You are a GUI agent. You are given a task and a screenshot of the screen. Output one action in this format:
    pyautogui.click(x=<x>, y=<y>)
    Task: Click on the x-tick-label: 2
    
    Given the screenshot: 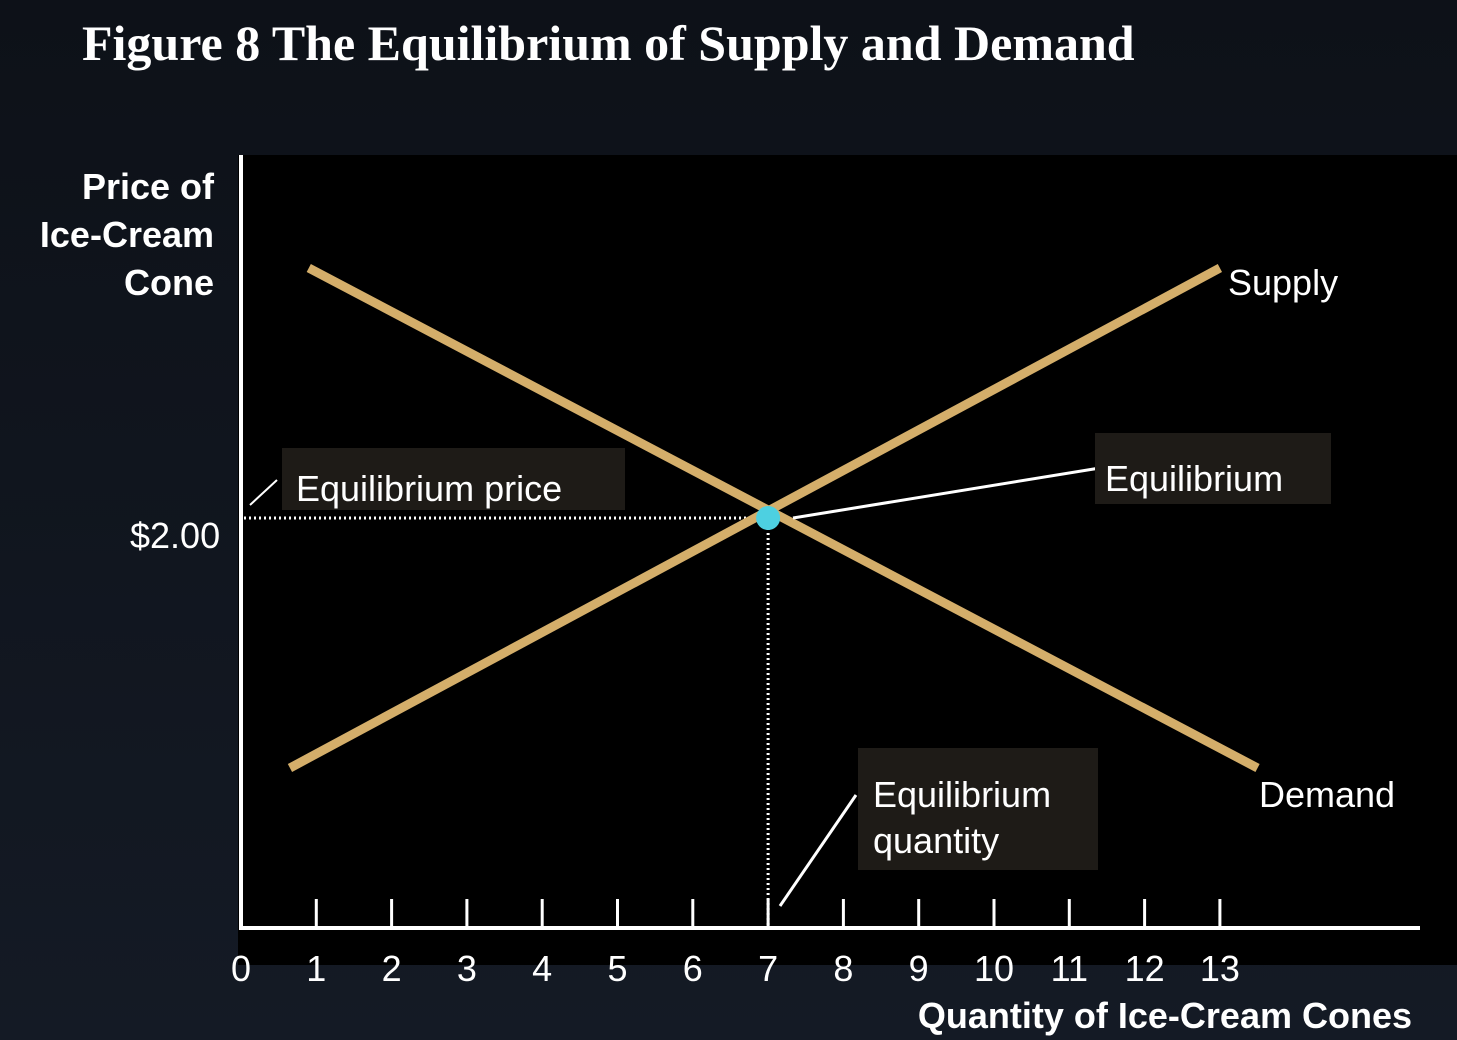 What is the action you would take?
    pyautogui.click(x=391, y=968)
    